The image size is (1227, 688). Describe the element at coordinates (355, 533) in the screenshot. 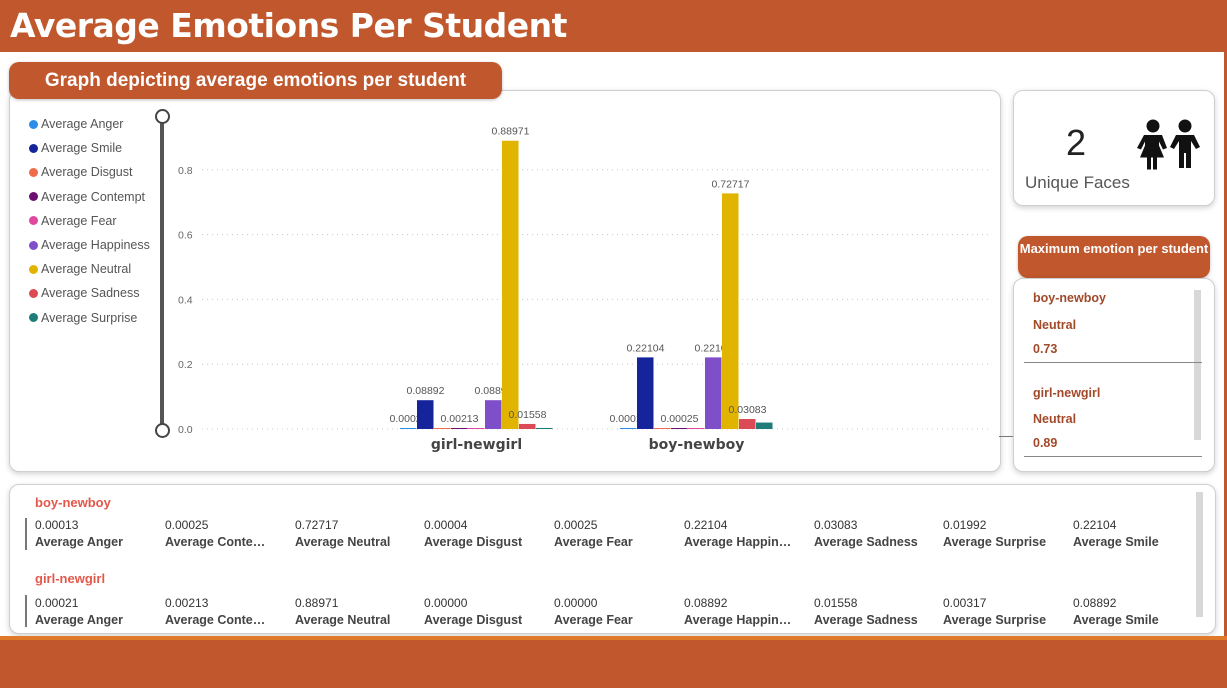

I see `table-cell: 0.72717 Average Neutral` at that location.